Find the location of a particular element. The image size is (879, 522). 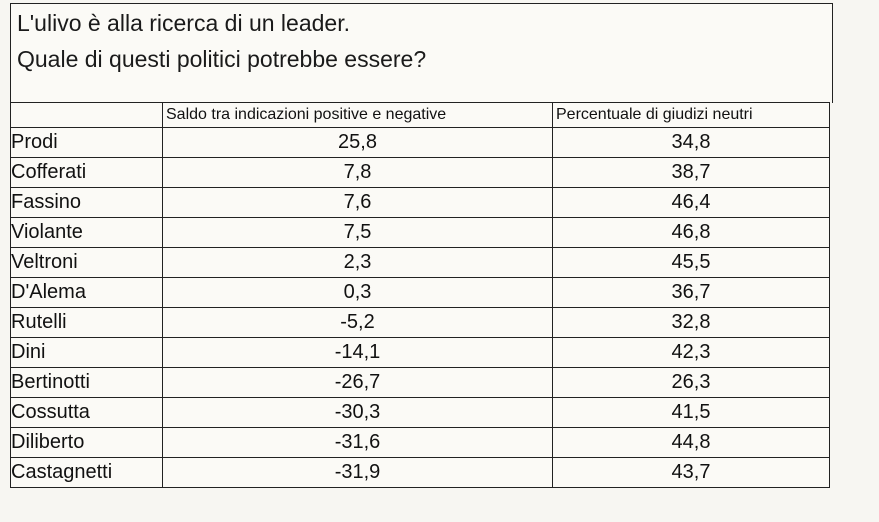

saldo-value: -26,7 is located at coordinates (357, 382).